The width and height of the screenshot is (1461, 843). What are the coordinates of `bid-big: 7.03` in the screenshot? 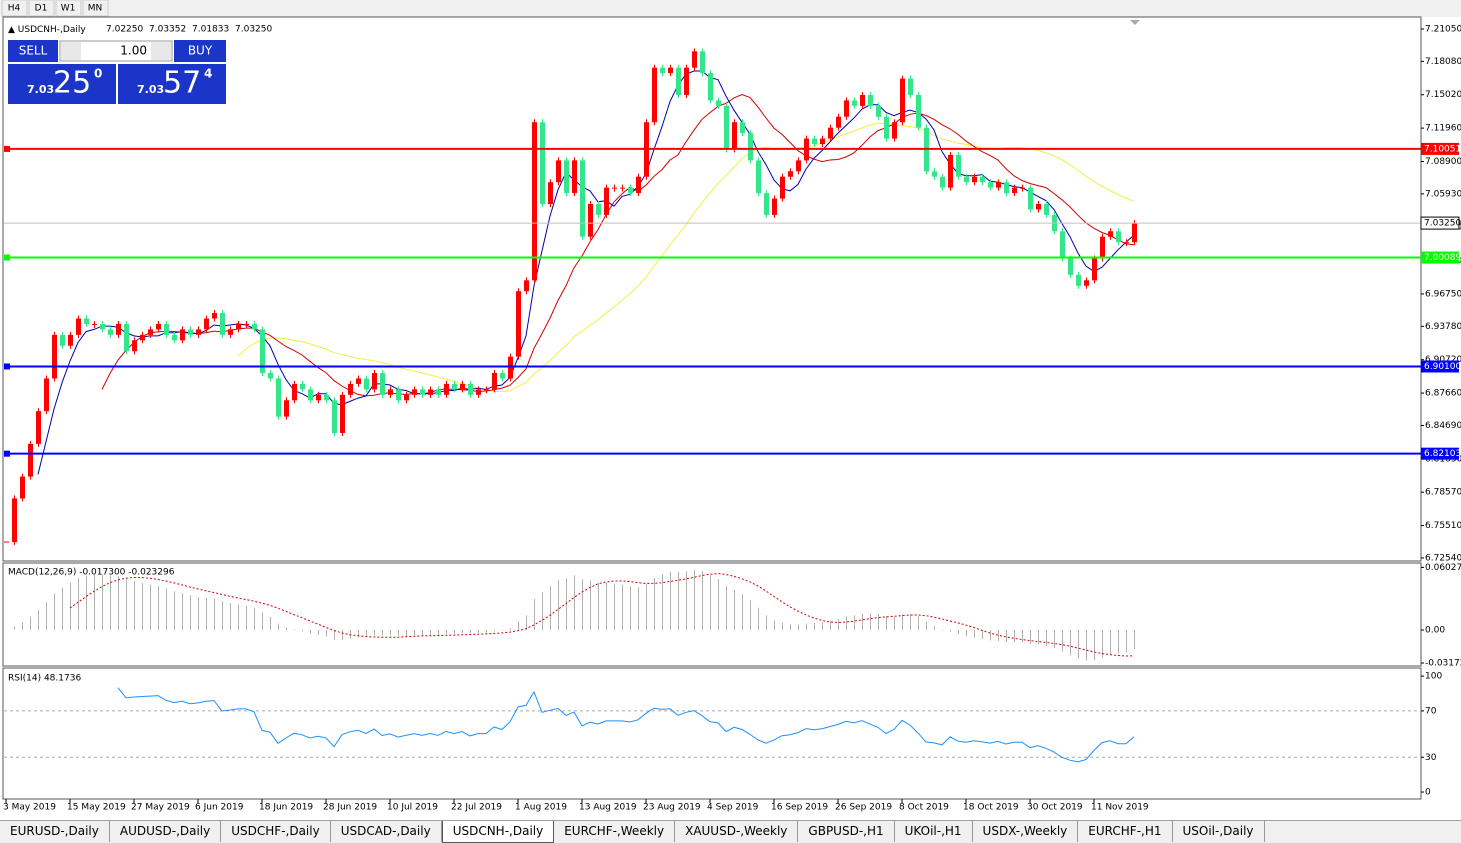 It's located at (40, 89).